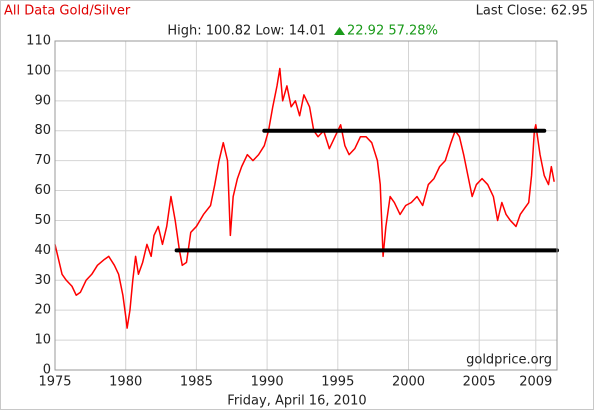 Image resolution: width=594 pixels, height=410 pixels. I want to click on stats: High: 100.82 Low: 14.01, so click(246, 31).